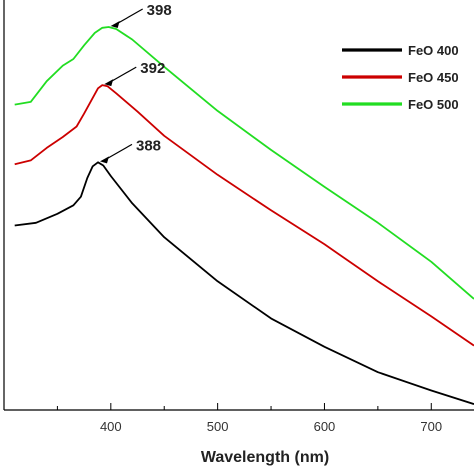 The height and width of the screenshot is (474, 474). I want to click on x-axis-title: Wavelength (nm), so click(265, 457).